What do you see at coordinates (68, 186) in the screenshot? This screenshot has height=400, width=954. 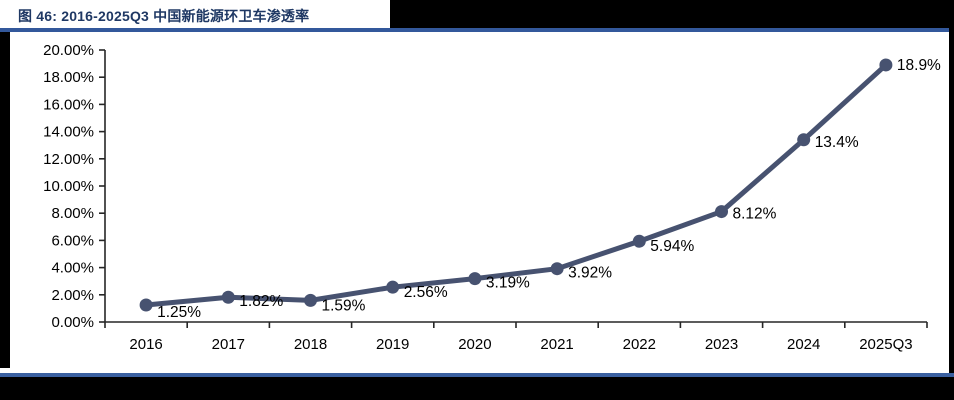 I see `y-tick-label: 10.00%` at bounding box center [68, 186].